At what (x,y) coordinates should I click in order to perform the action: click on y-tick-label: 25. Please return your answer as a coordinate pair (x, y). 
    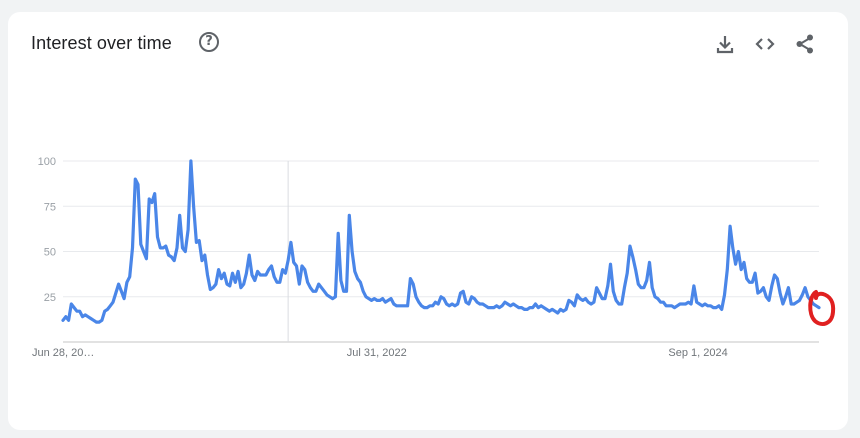
    Looking at the image, I should click on (50, 298).